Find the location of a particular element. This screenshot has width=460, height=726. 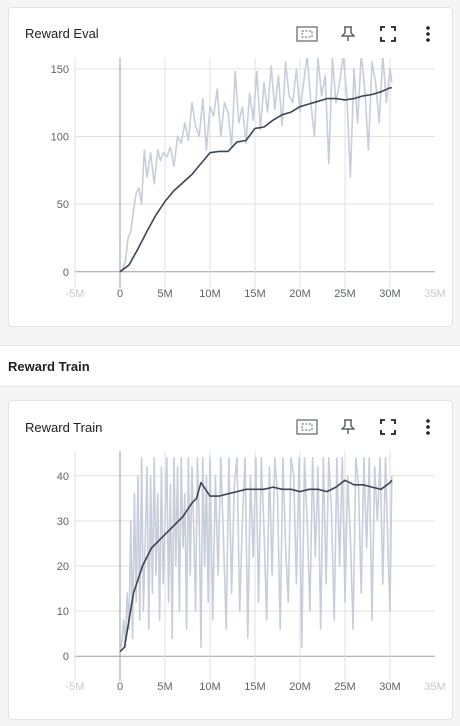

y-tick-label: 100 is located at coordinates (60, 137).